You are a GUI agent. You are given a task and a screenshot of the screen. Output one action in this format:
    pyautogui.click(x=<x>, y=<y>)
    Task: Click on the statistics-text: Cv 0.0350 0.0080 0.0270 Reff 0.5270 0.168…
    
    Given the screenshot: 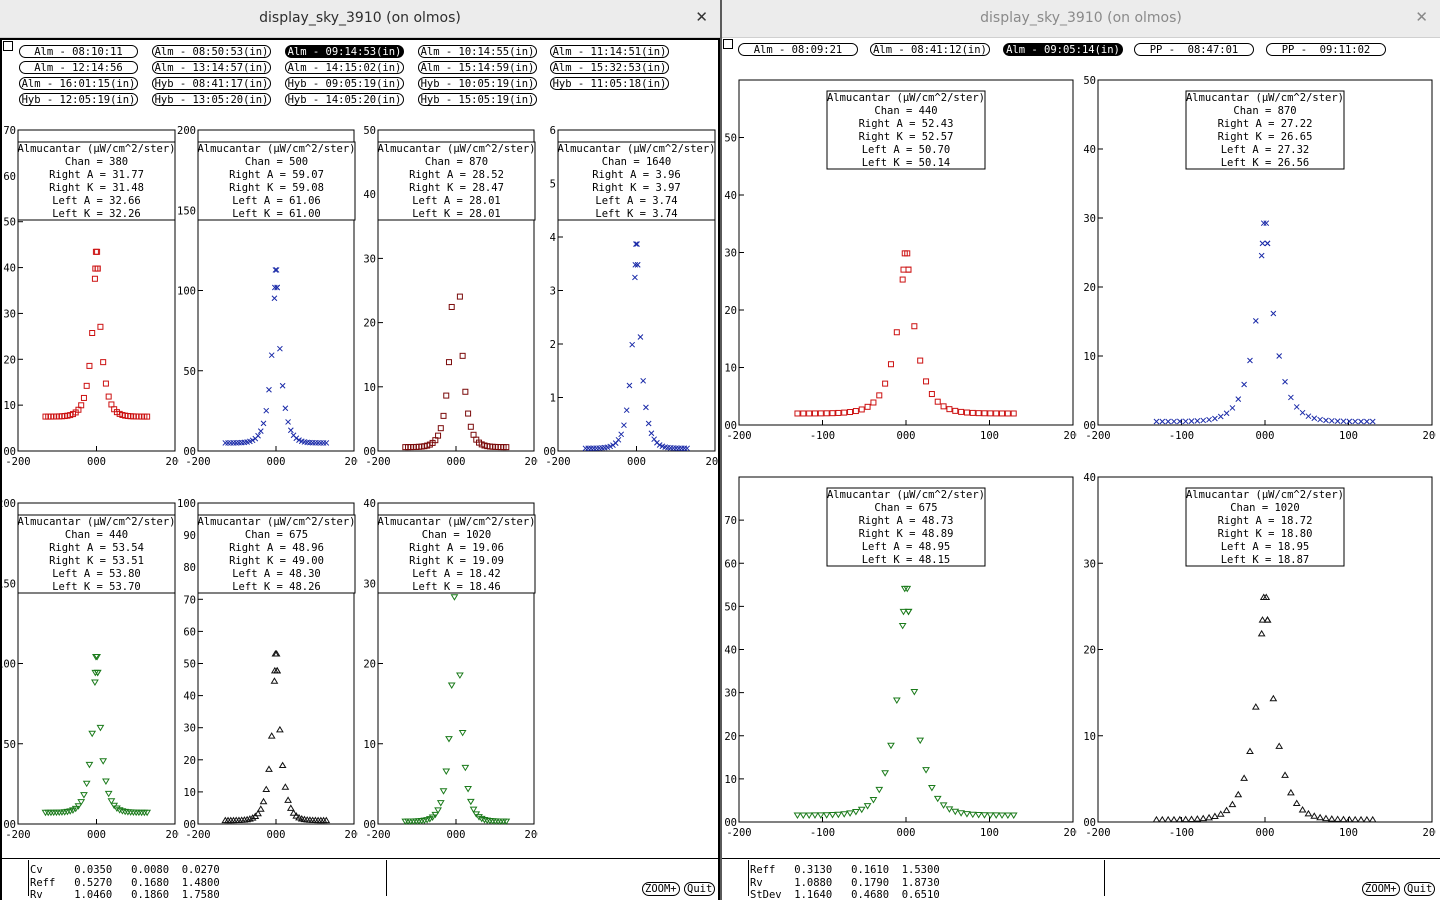 What is the action you would take?
    pyautogui.click(x=125, y=882)
    